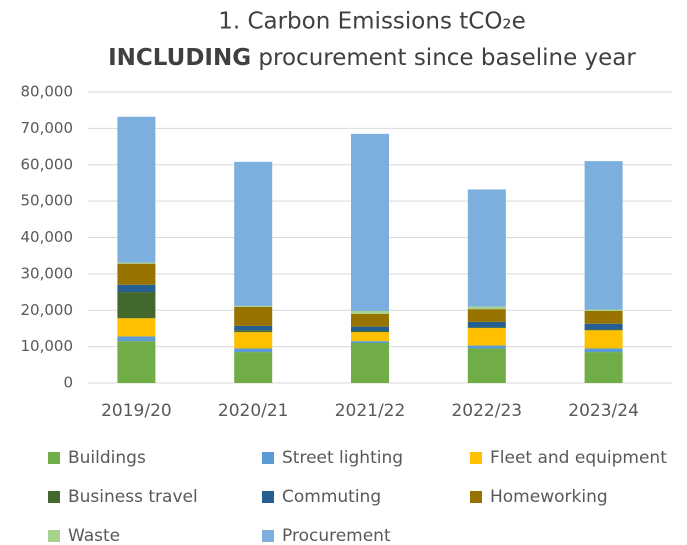 The image size is (687, 545). I want to click on y-tick-label: 80,000, so click(47, 92).